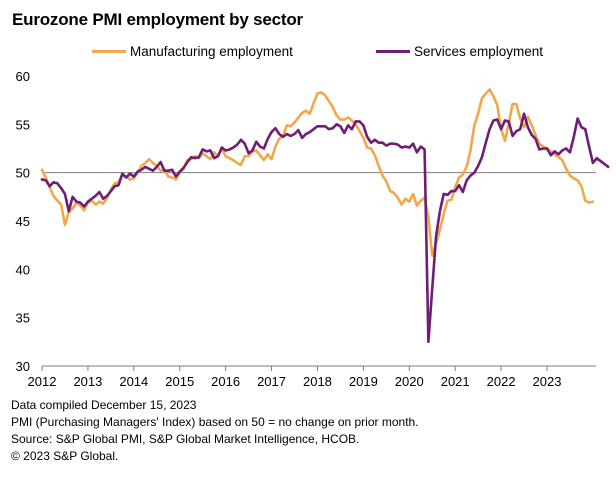 This screenshot has width=616, height=478. What do you see at coordinates (23, 76) in the screenshot?
I see `y-tick-label: 60` at bounding box center [23, 76].